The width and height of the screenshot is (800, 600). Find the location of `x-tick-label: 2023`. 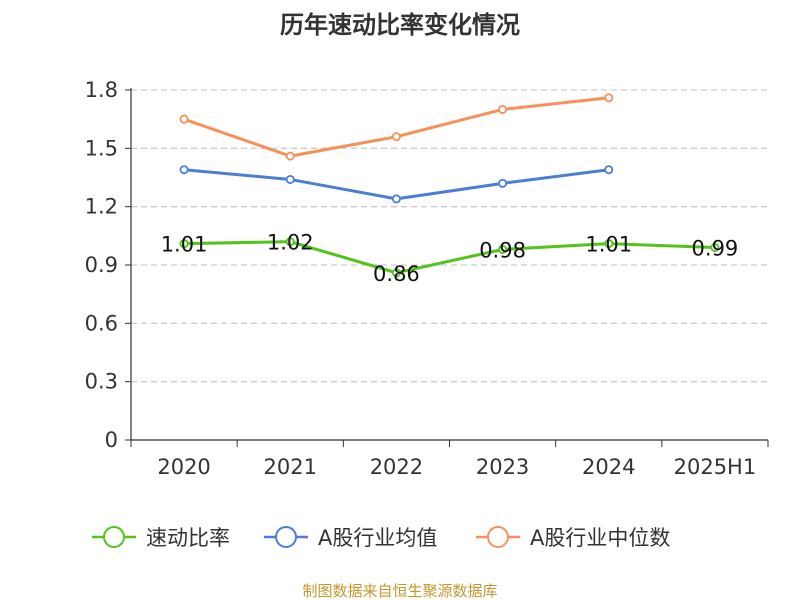

x-tick-label: 2023 is located at coordinates (502, 467).